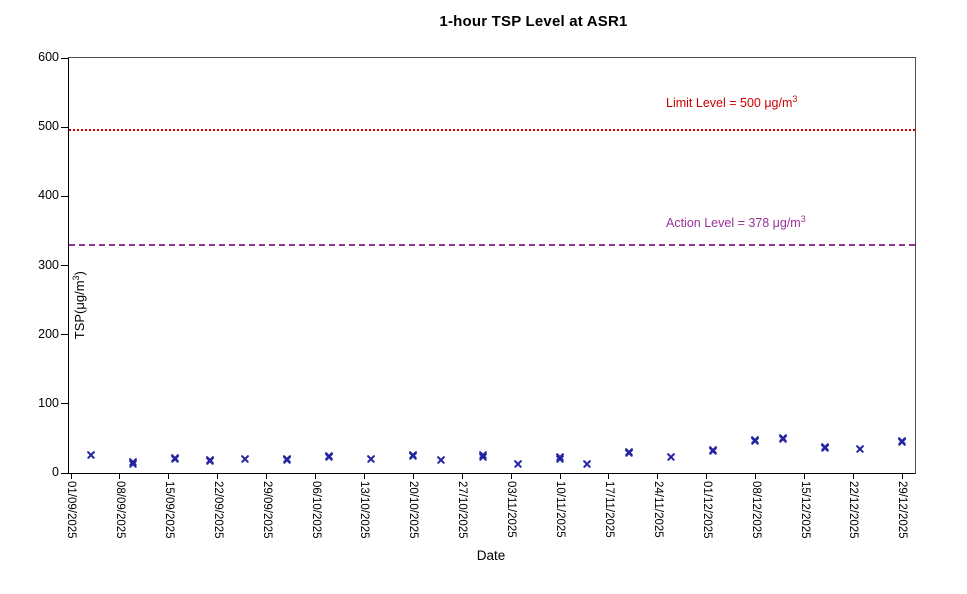 Image resolution: width=967 pixels, height=594 pixels. I want to click on limit-level-label: Limit Level = 500 μg/m3, so click(731, 102).